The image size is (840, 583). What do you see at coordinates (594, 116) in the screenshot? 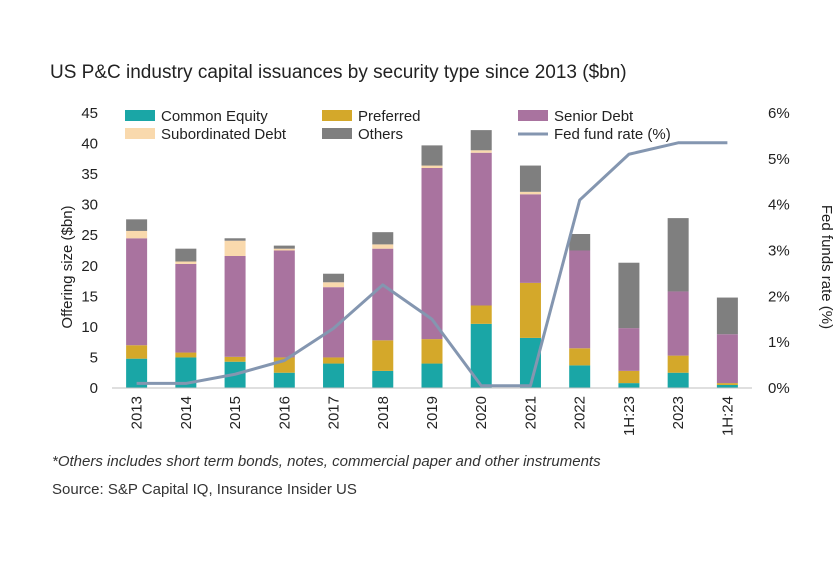
I see `legend-label-senior-debt: Senior Debt` at bounding box center [594, 116].